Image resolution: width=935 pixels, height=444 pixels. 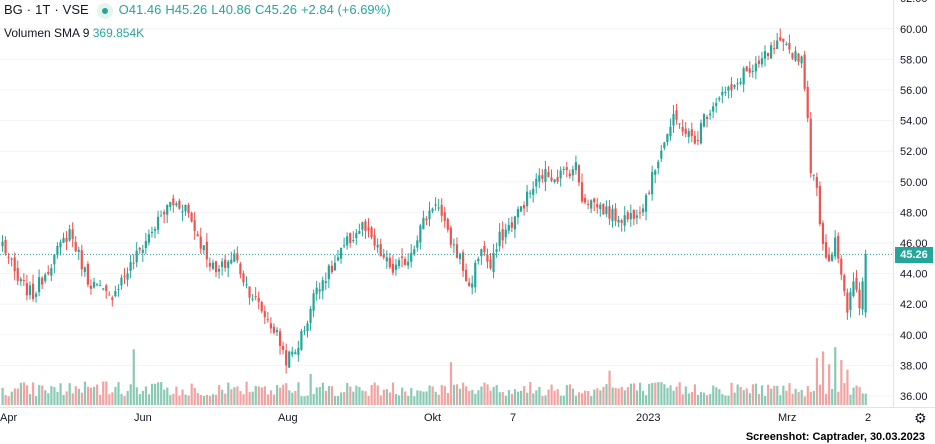 What do you see at coordinates (118, 33) in the screenshot?
I see `volume-indicator-value: 369.854K` at bounding box center [118, 33].